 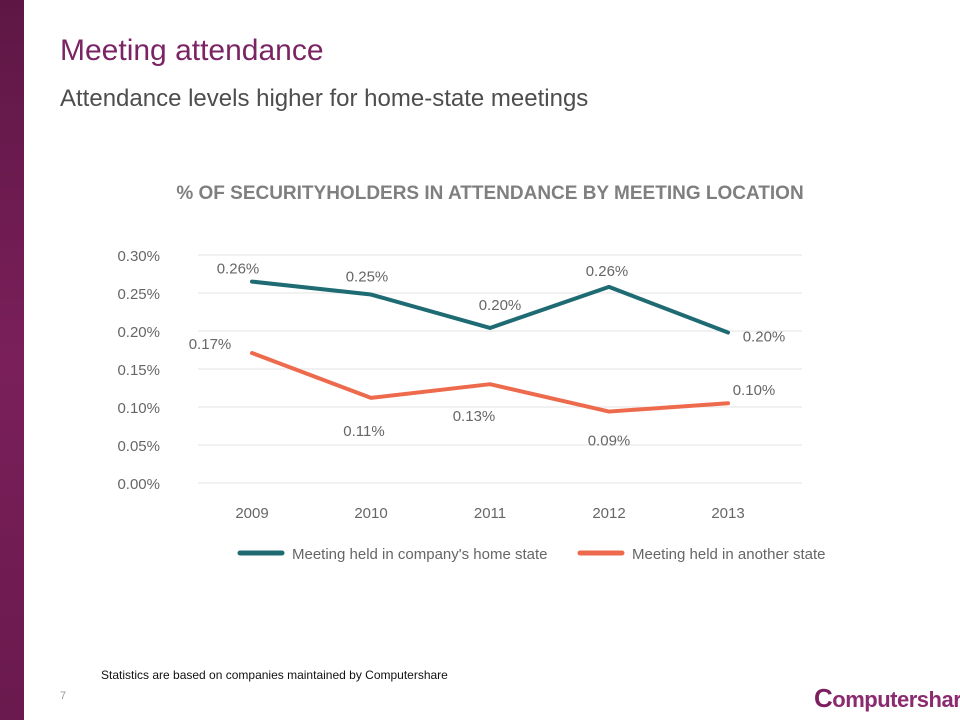 What do you see at coordinates (210, 344) in the screenshot?
I see `data-label: 0.17%` at bounding box center [210, 344].